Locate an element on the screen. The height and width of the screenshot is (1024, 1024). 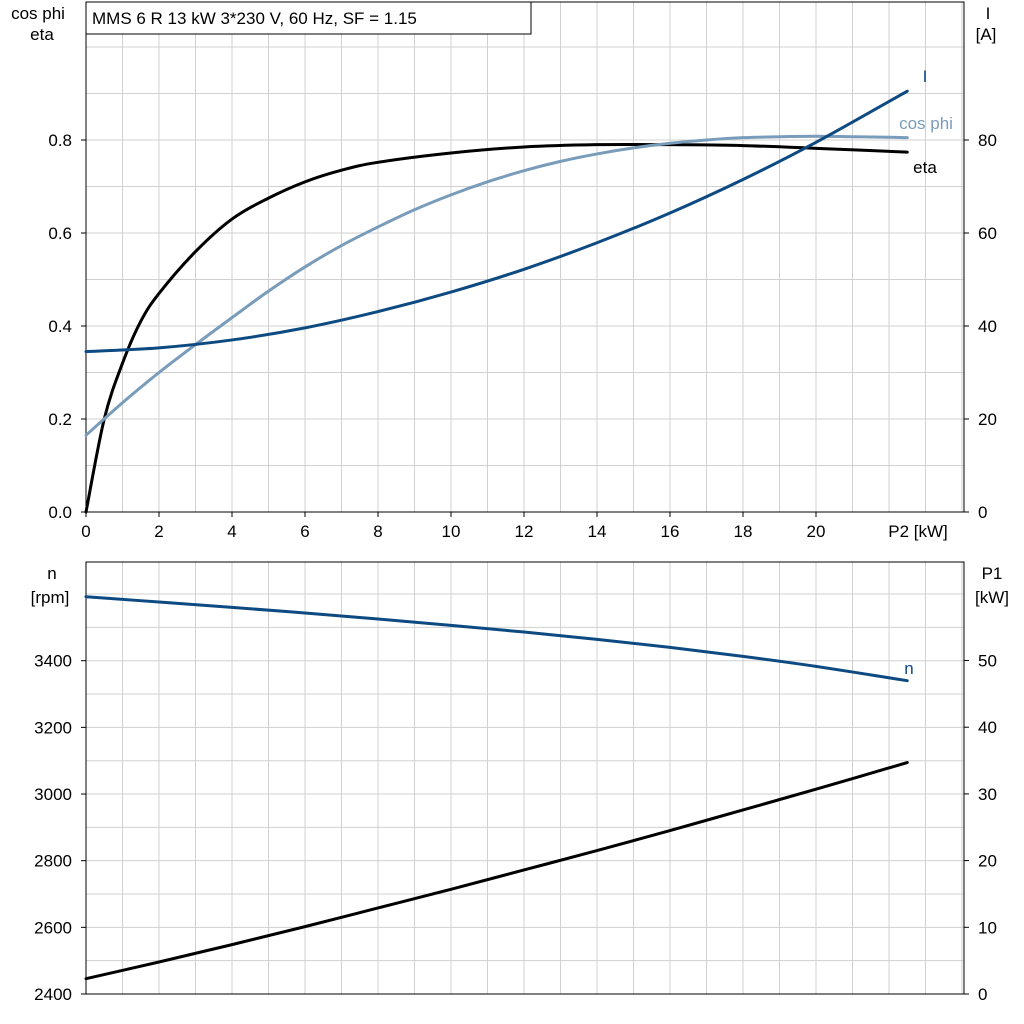
bottom-right-tick-label: 50 is located at coordinates (987, 661).